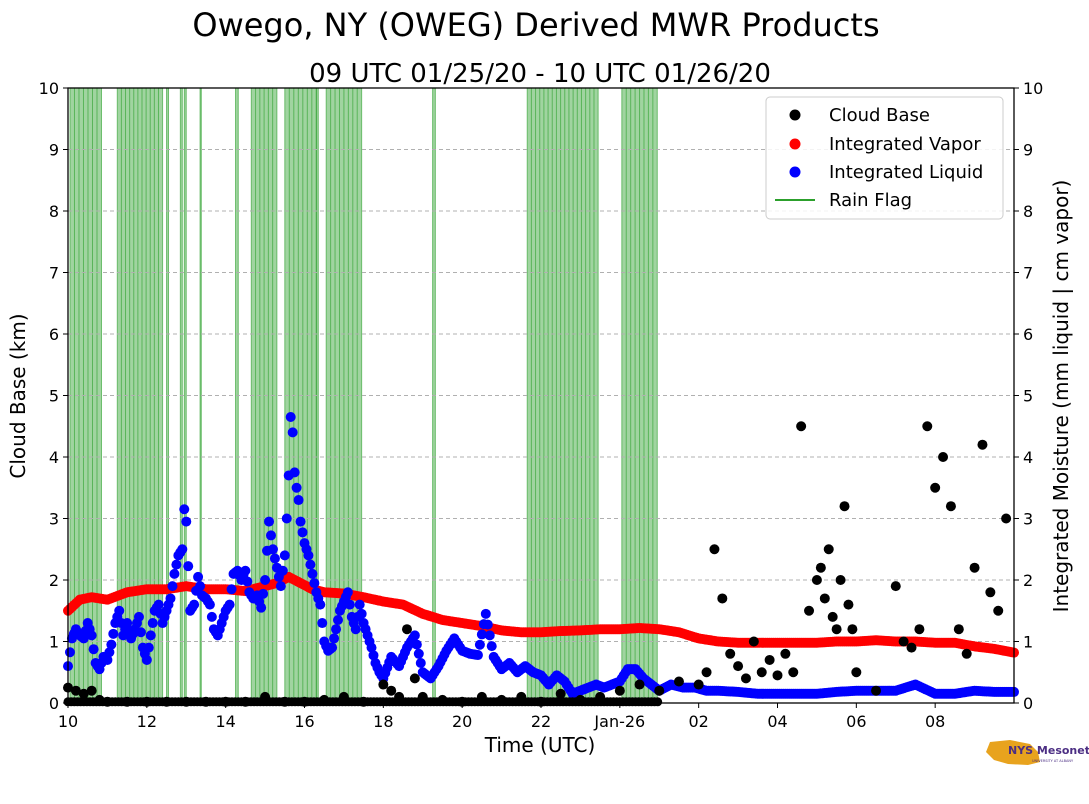 The width and height of the screenshot is (1089, 804). Describe the element at coordinates (1053, 761) in the screenshot. I see `logo-subtext: UNIVERSITY AT ALBANY` at that location.